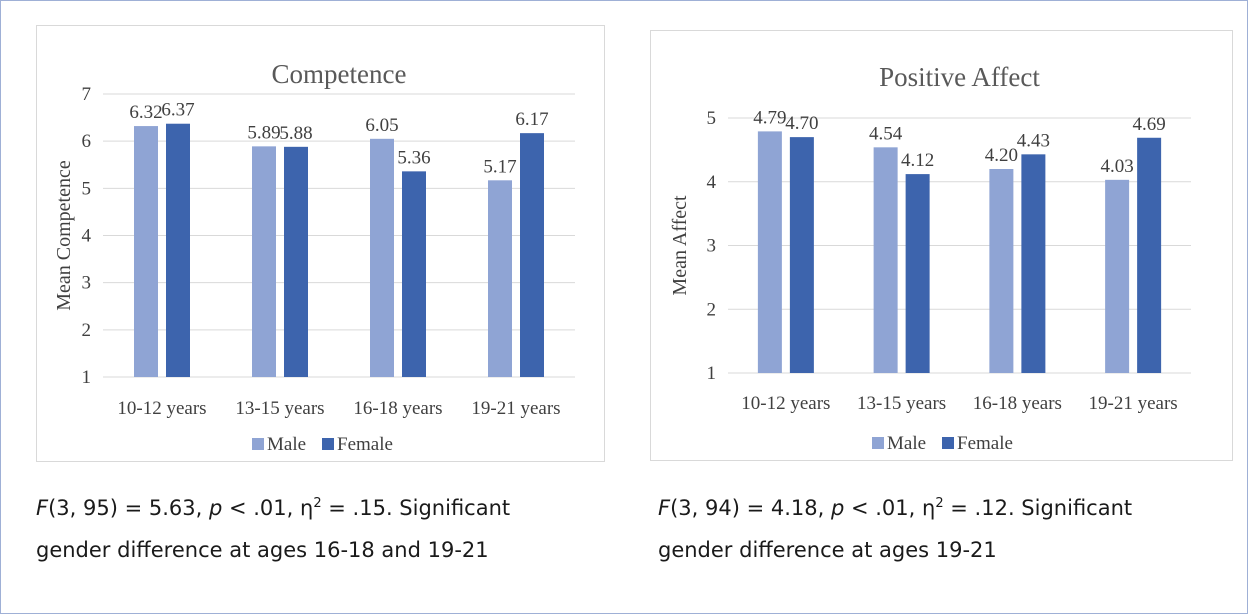 This screenshot has height=616, width=1250. Describe the element at coordinates (177, 110) in the screenshot. I see `data-label: 6.37` at that location.